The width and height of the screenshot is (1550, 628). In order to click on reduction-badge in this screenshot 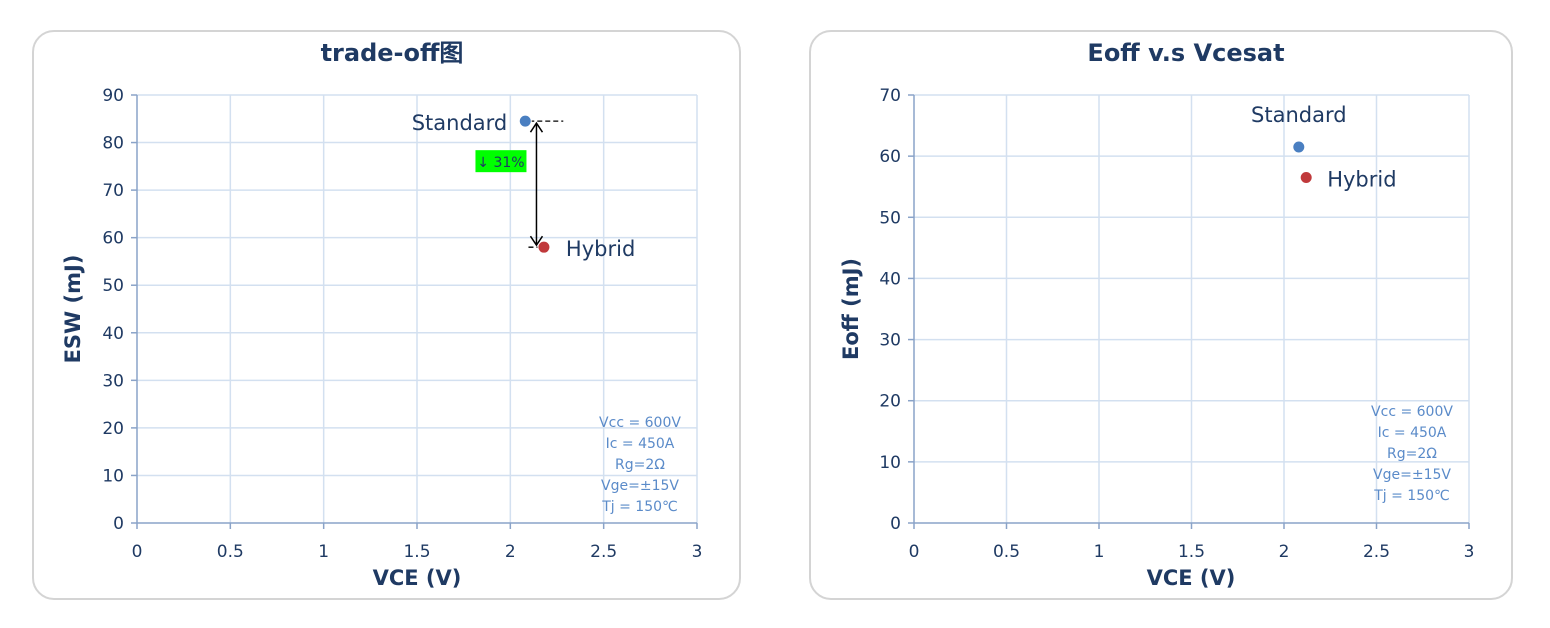, I will do `click(501, 161)`.